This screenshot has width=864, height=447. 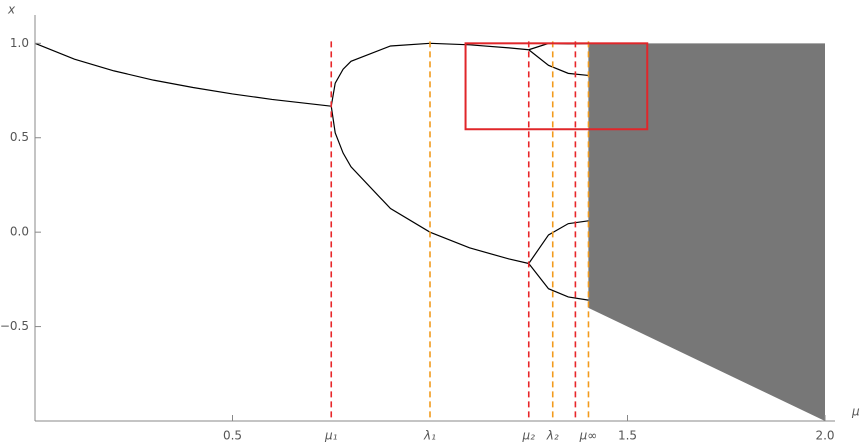 What do you see at coordinates (556, 86) in the screenshot?
I see `zoom-box` at bounding box center [556, 86].